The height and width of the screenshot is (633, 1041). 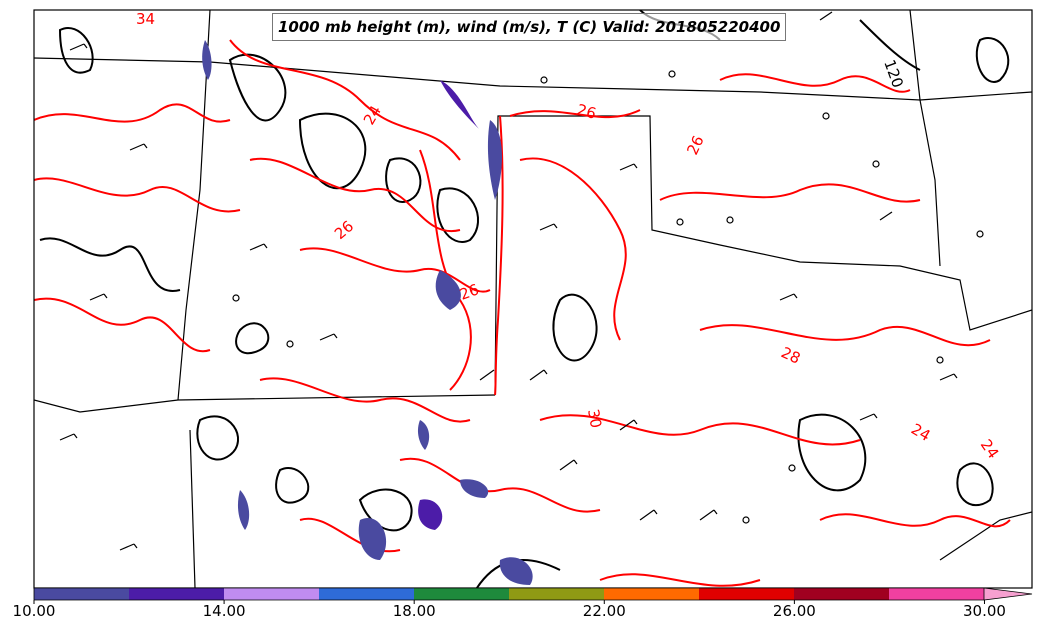 I want to click on colorbar-tick-label: 26.00, so click(x=794, y=611).